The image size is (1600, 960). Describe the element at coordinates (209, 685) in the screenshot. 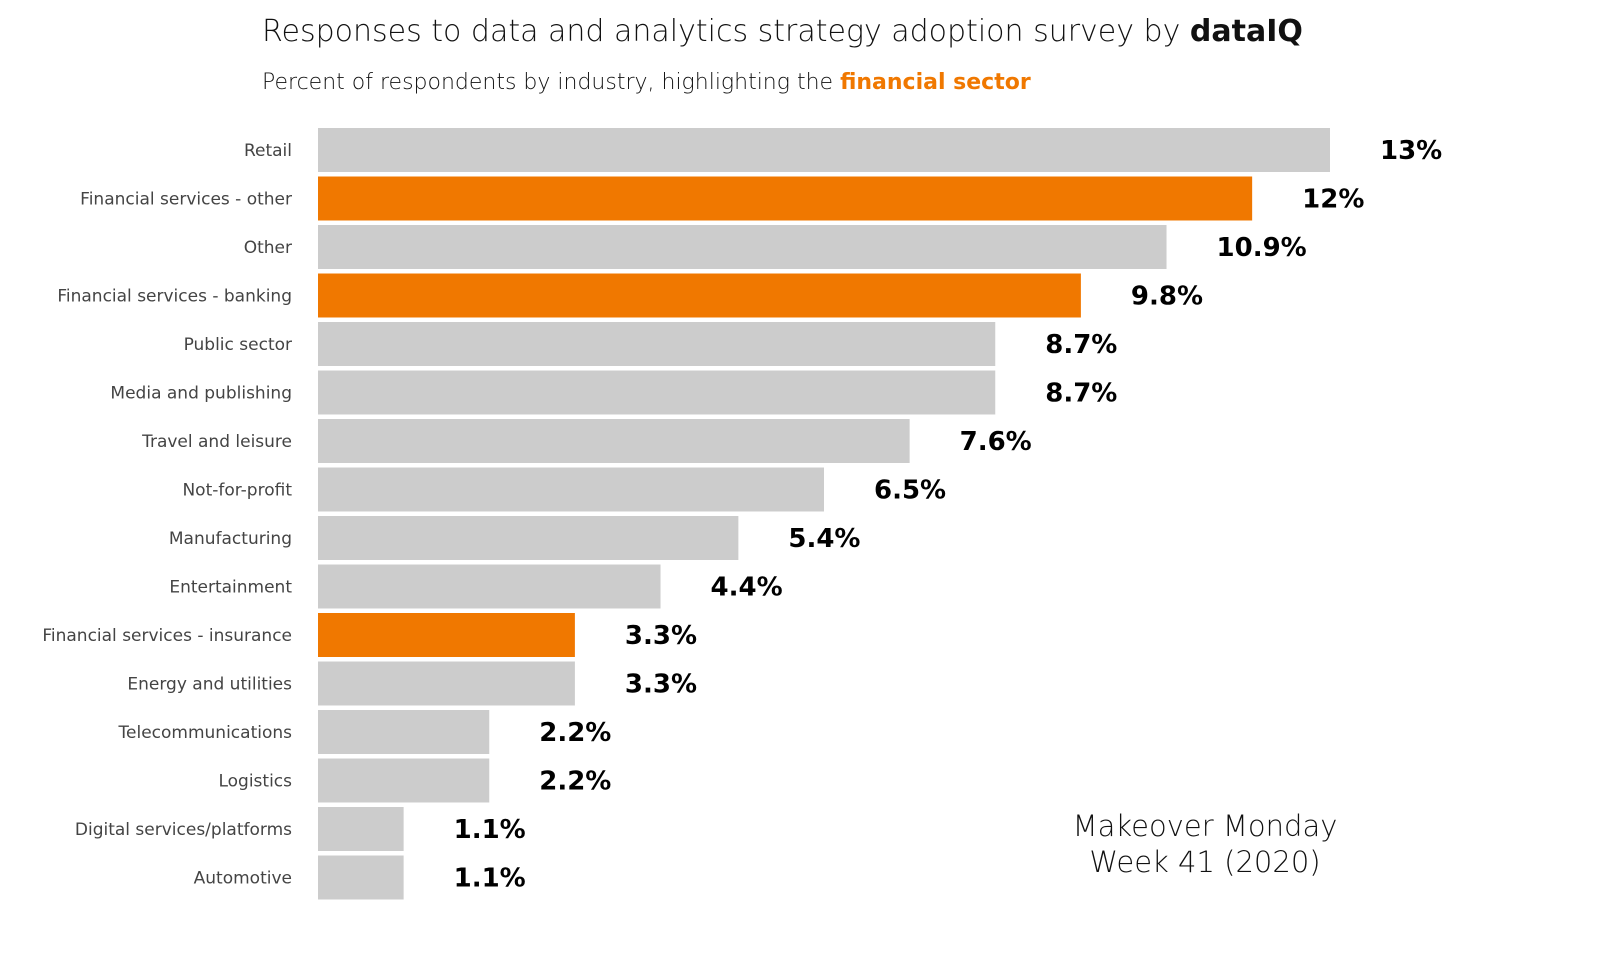

I see `category-label: Energy and utilities` at that location.